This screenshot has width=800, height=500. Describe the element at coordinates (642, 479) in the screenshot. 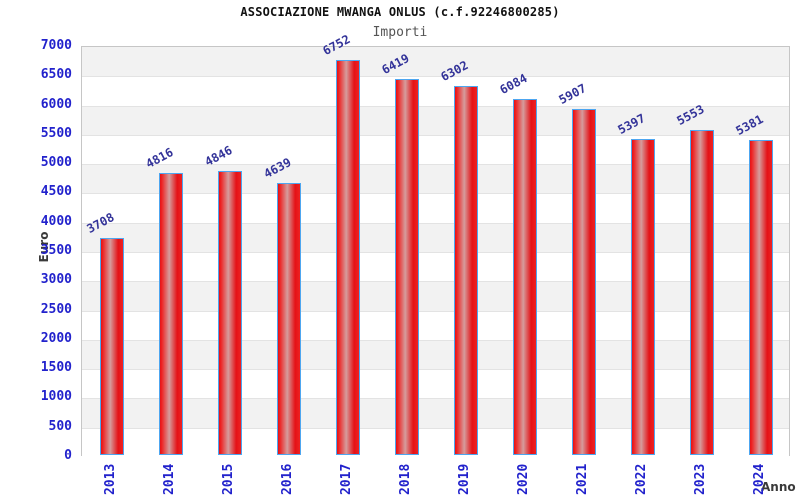

I see `x-tick-label: 2022` at that location.